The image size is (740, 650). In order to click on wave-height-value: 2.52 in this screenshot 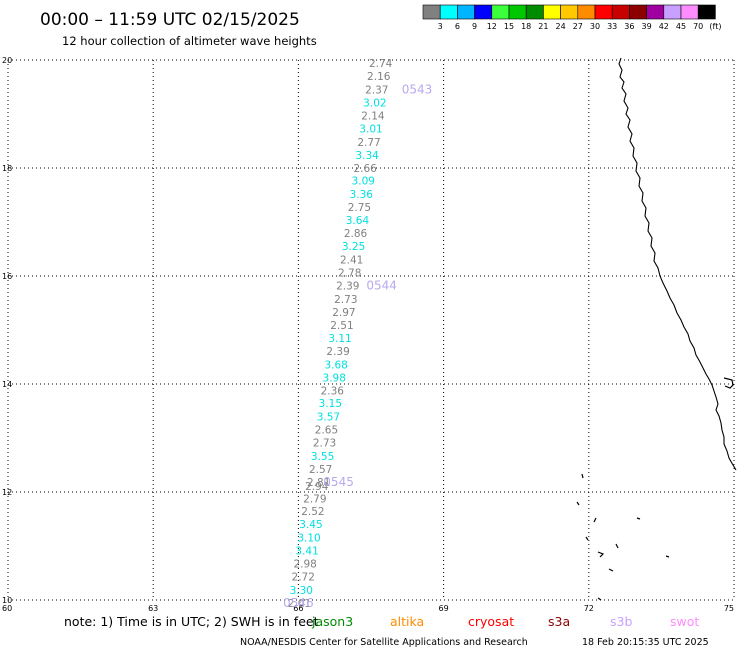, I will do `click(312, 512)`.